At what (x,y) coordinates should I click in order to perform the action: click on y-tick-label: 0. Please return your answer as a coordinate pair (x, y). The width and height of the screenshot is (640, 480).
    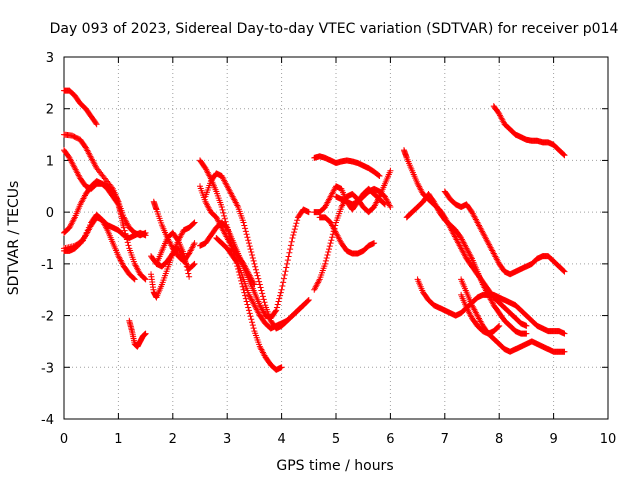
    Looking at the image, I should click on (50, 213).